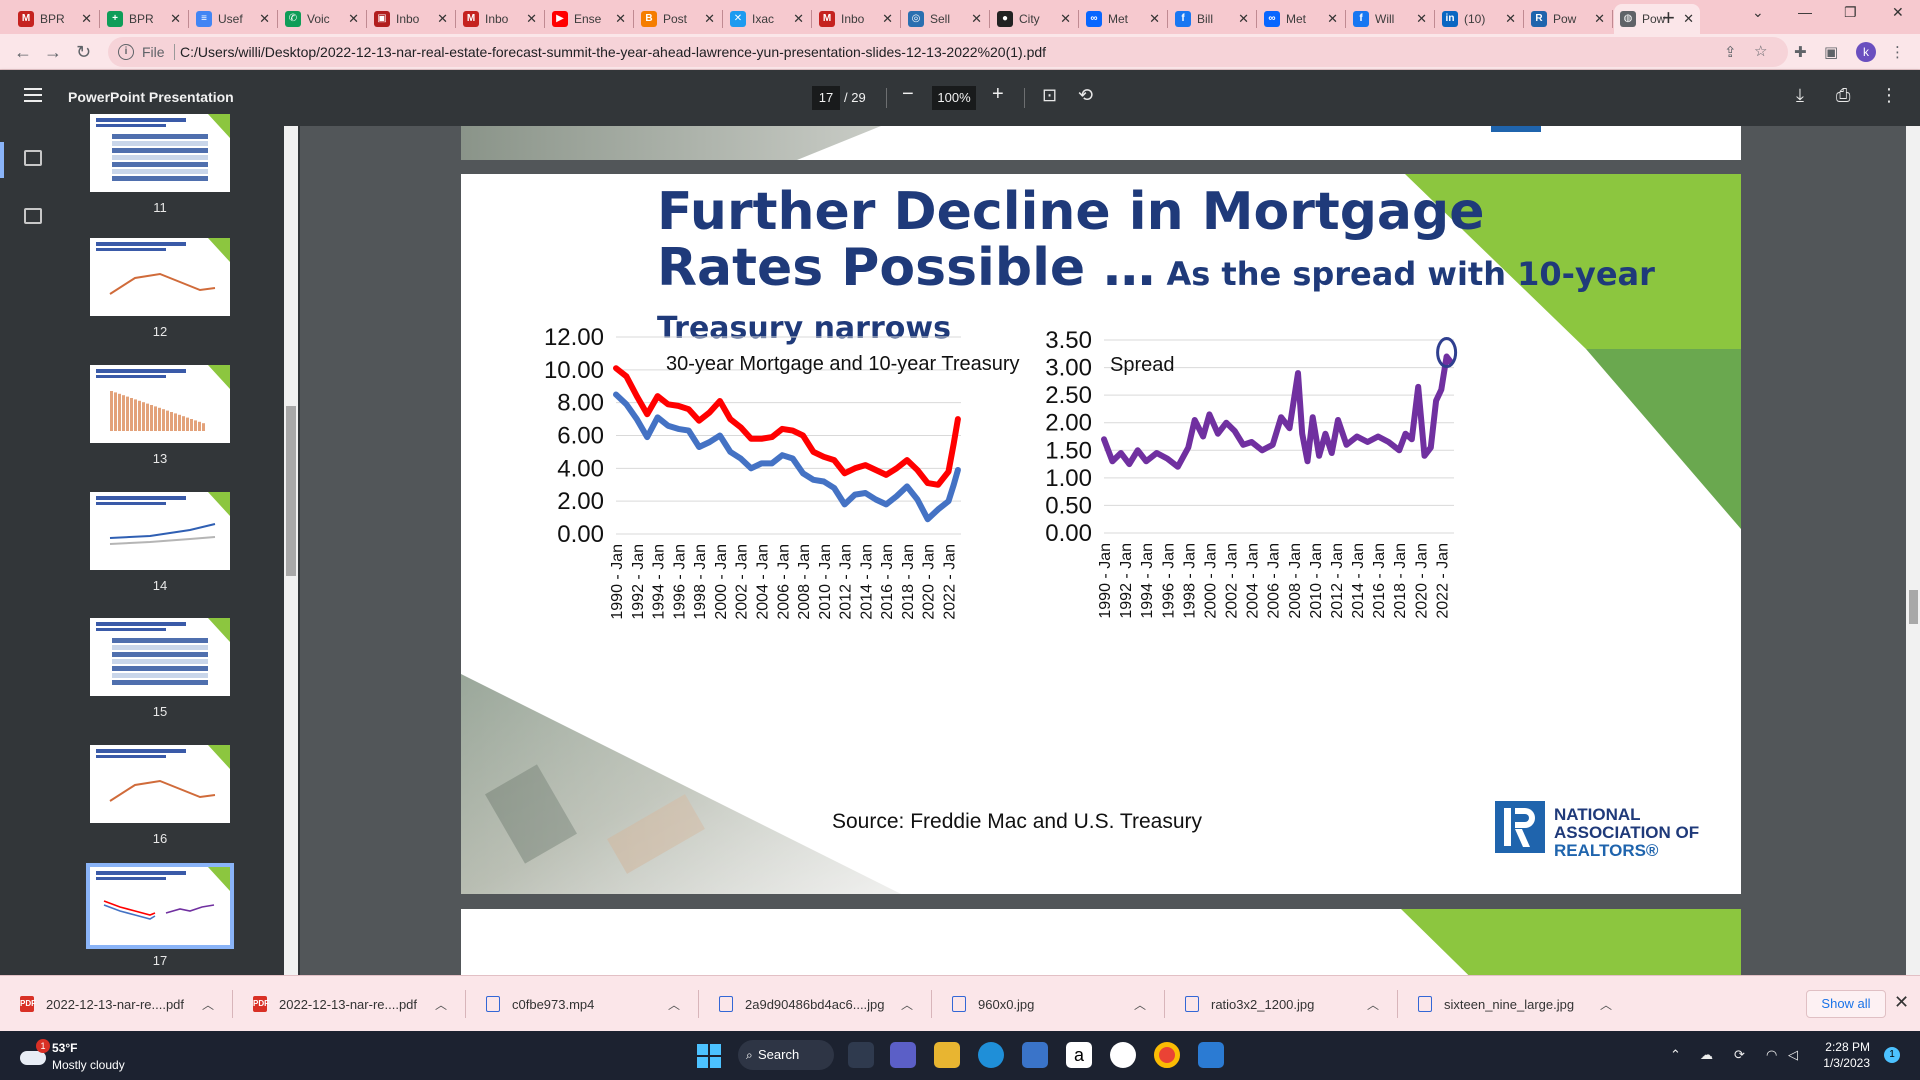 The height and width of the screenshot is (1080, 1920). Describe the element at coordinates (1831, 52) in the screenshot. I see `side-panel-icon: ▣` at that location.